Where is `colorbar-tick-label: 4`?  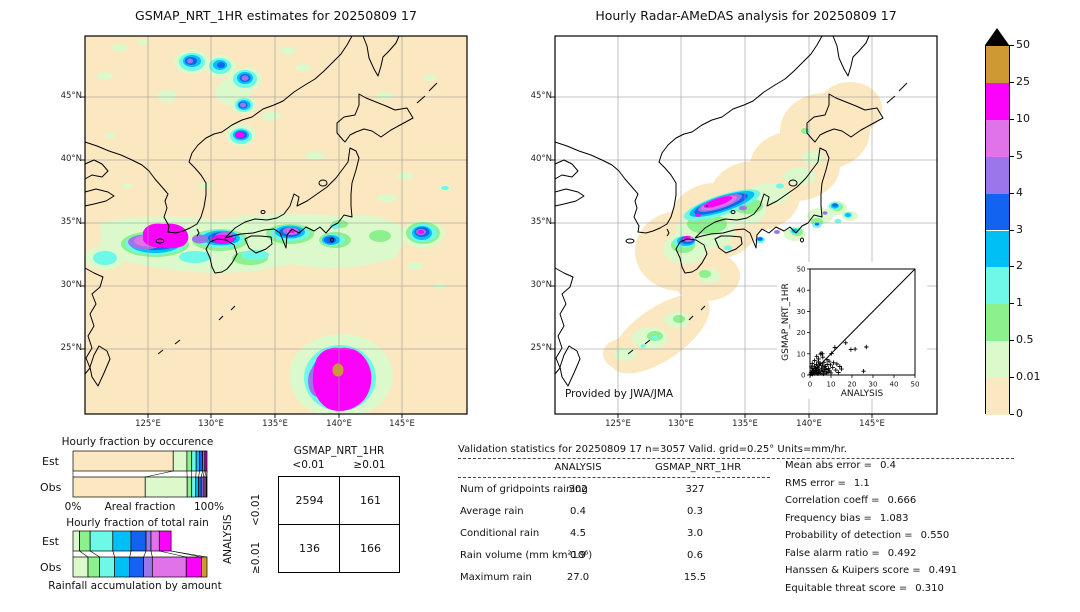
colorbar-tick-label: 4 is located at coordinates (1019, 192).